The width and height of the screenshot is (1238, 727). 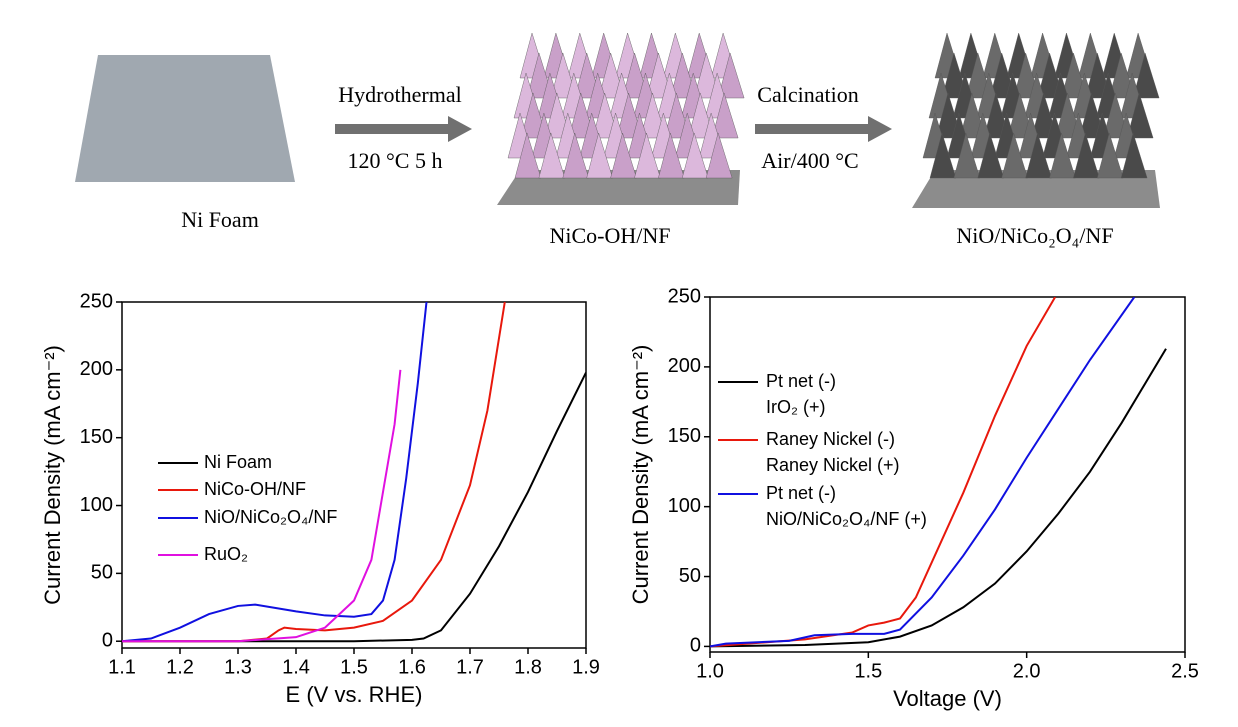 What do you see at coordinates (830, 439) in the screenshot?
I see `legend-label: Raney Nickel (-)` at bounding box center [830, 439].